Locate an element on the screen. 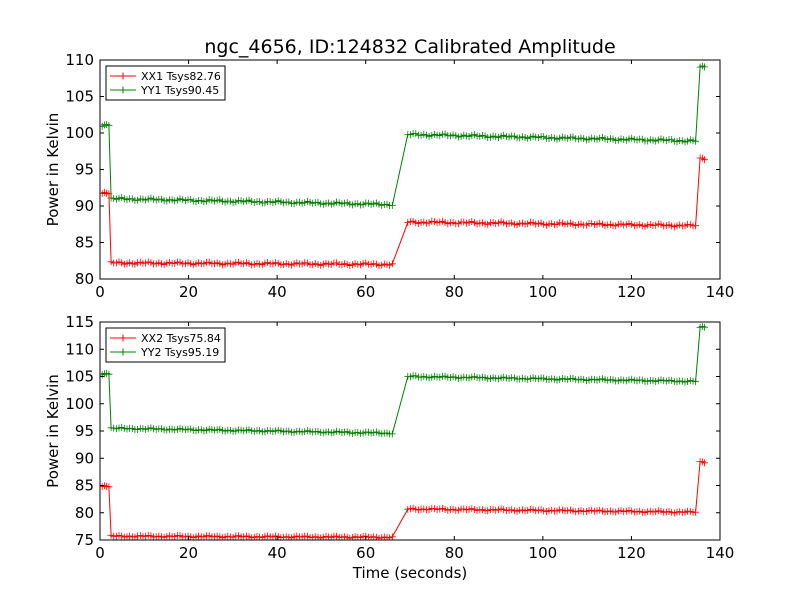  legend-label: XX1 Tsys82.76 is located at coordinates (181, 76).